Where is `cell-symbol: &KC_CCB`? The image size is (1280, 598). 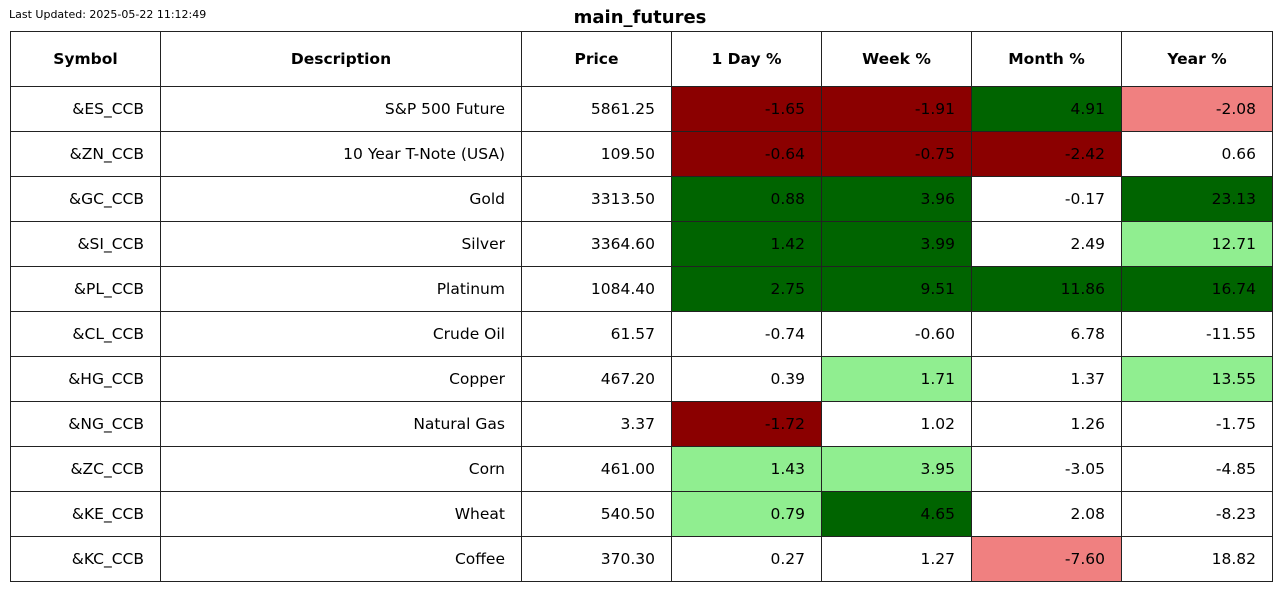
cell-symbol: &KC_CCB is located at coordinates (85, 559).